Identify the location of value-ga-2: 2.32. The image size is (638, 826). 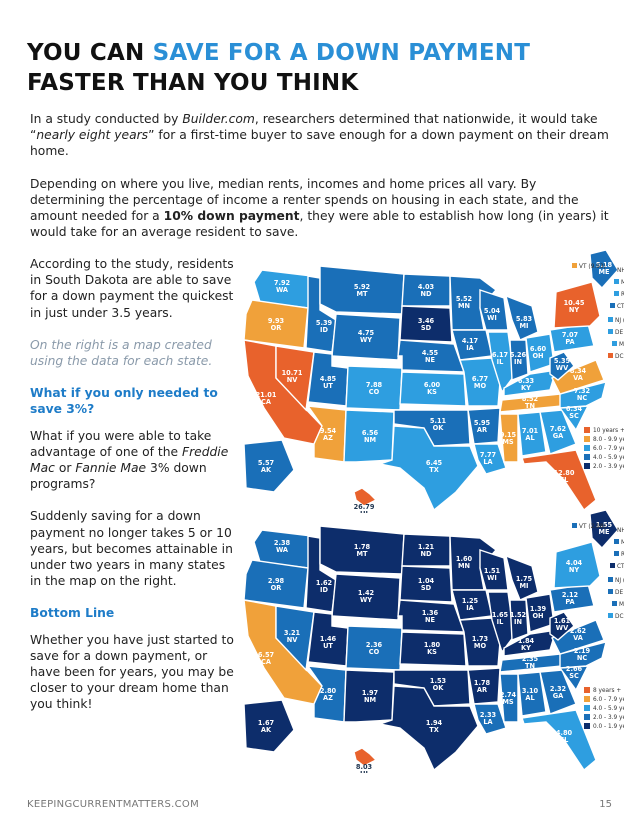
(558, 689).